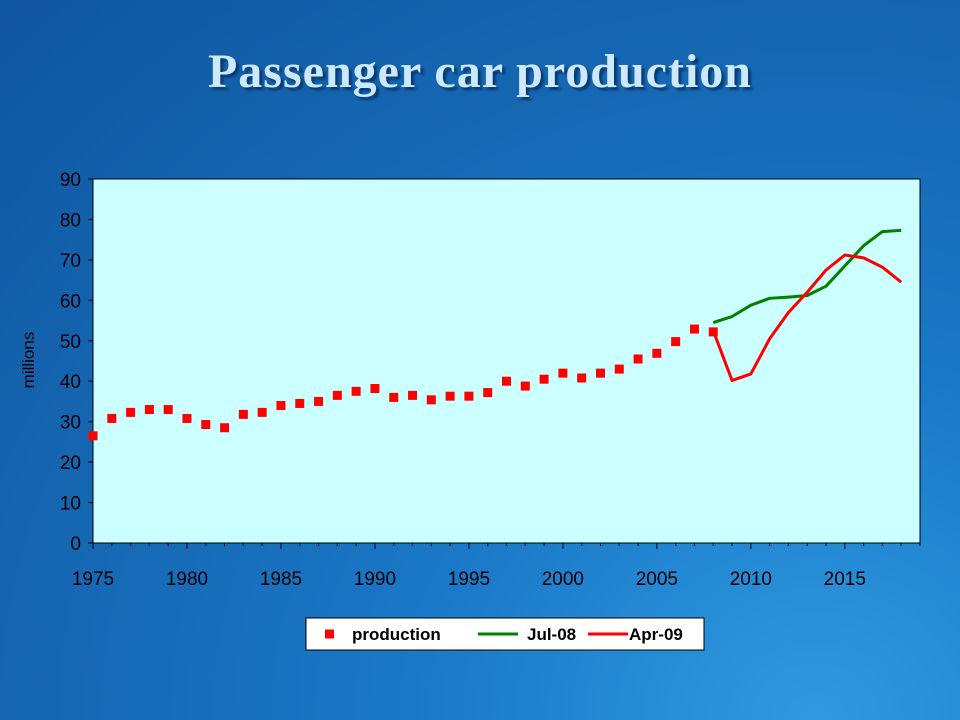 Image resolution: width=960 pixels, height=720 pixels. Describe the element at coordinates (28, 360) in the screenshot. I see `y-axis-label: millions` at that location.